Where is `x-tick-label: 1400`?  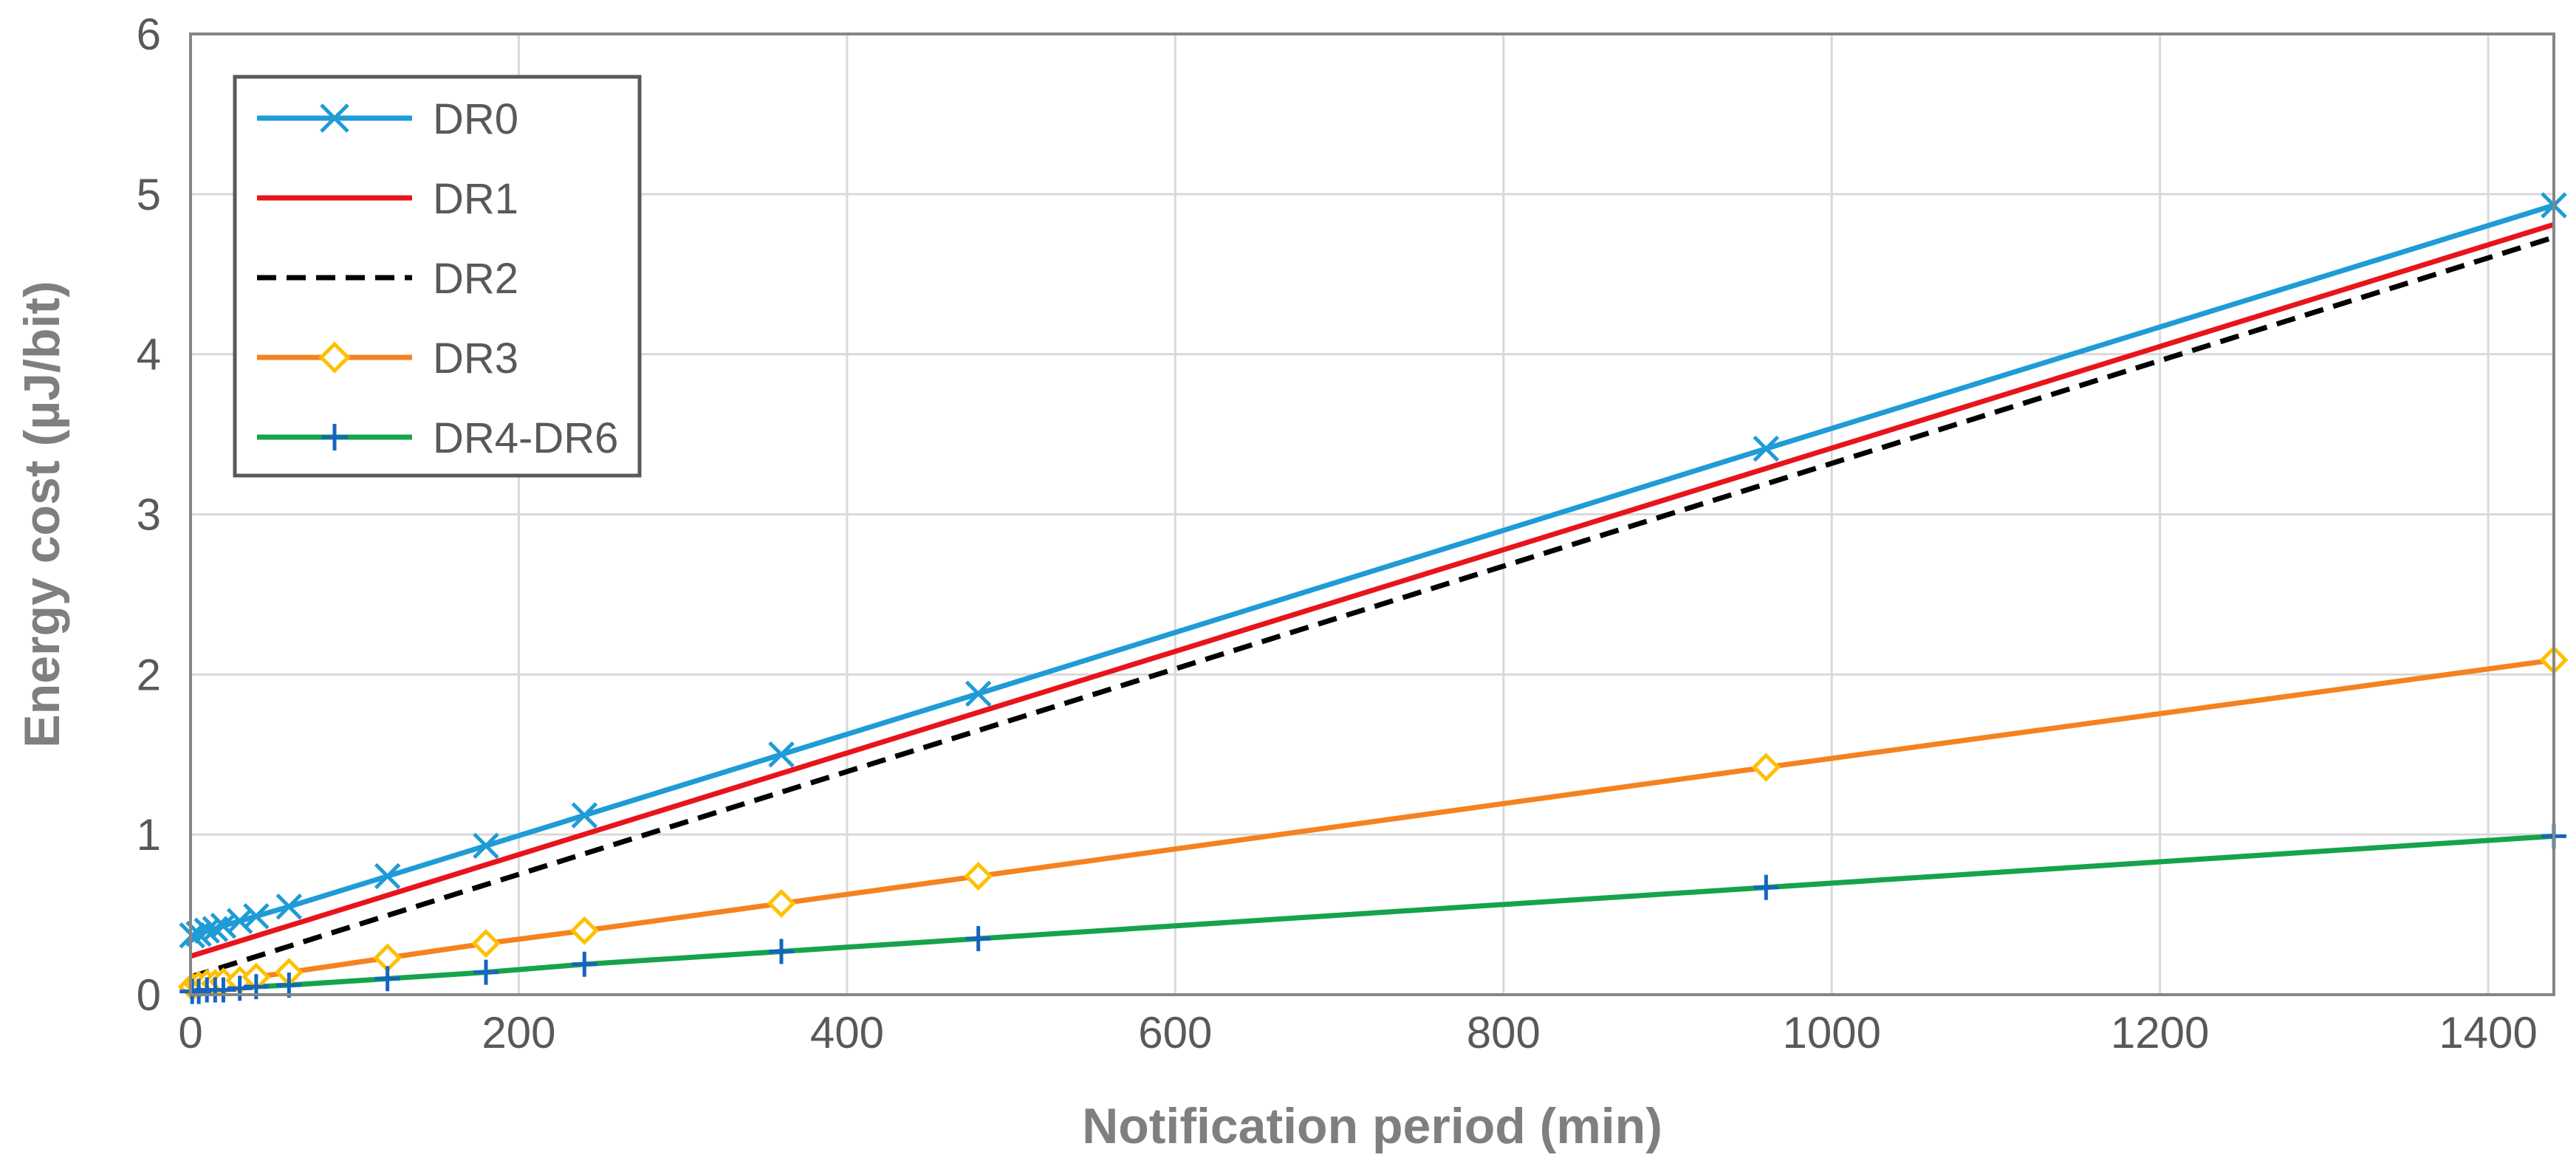 x-tick-label: 1400 is located at coordinates (2488, 1032).